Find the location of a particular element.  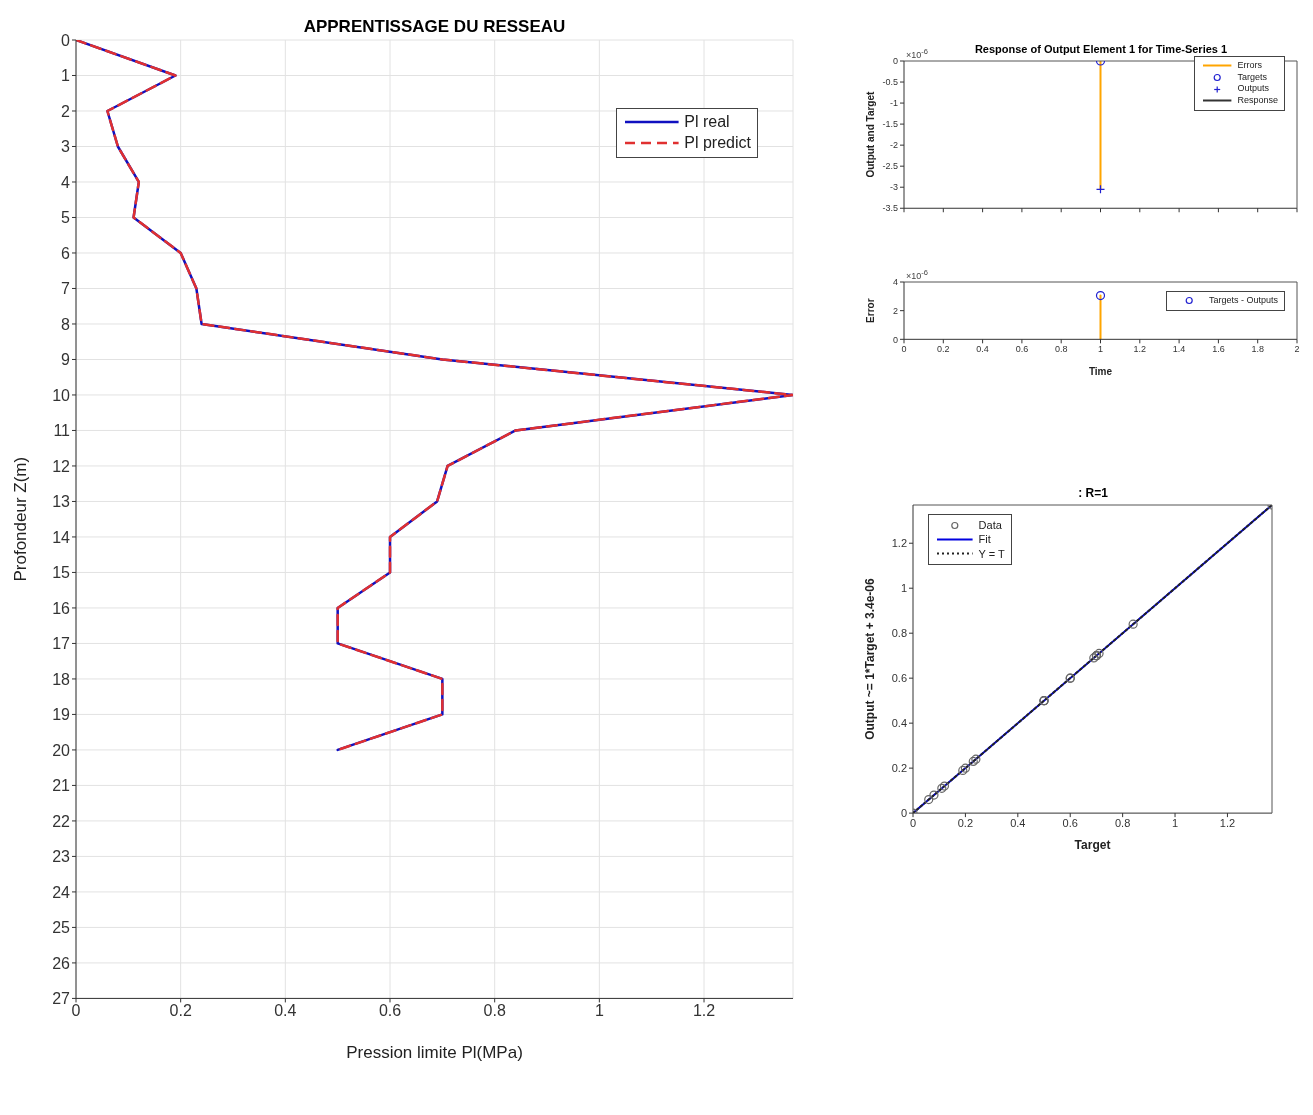

y-tick-label: -2.5 is located at coordinates (890, 166).